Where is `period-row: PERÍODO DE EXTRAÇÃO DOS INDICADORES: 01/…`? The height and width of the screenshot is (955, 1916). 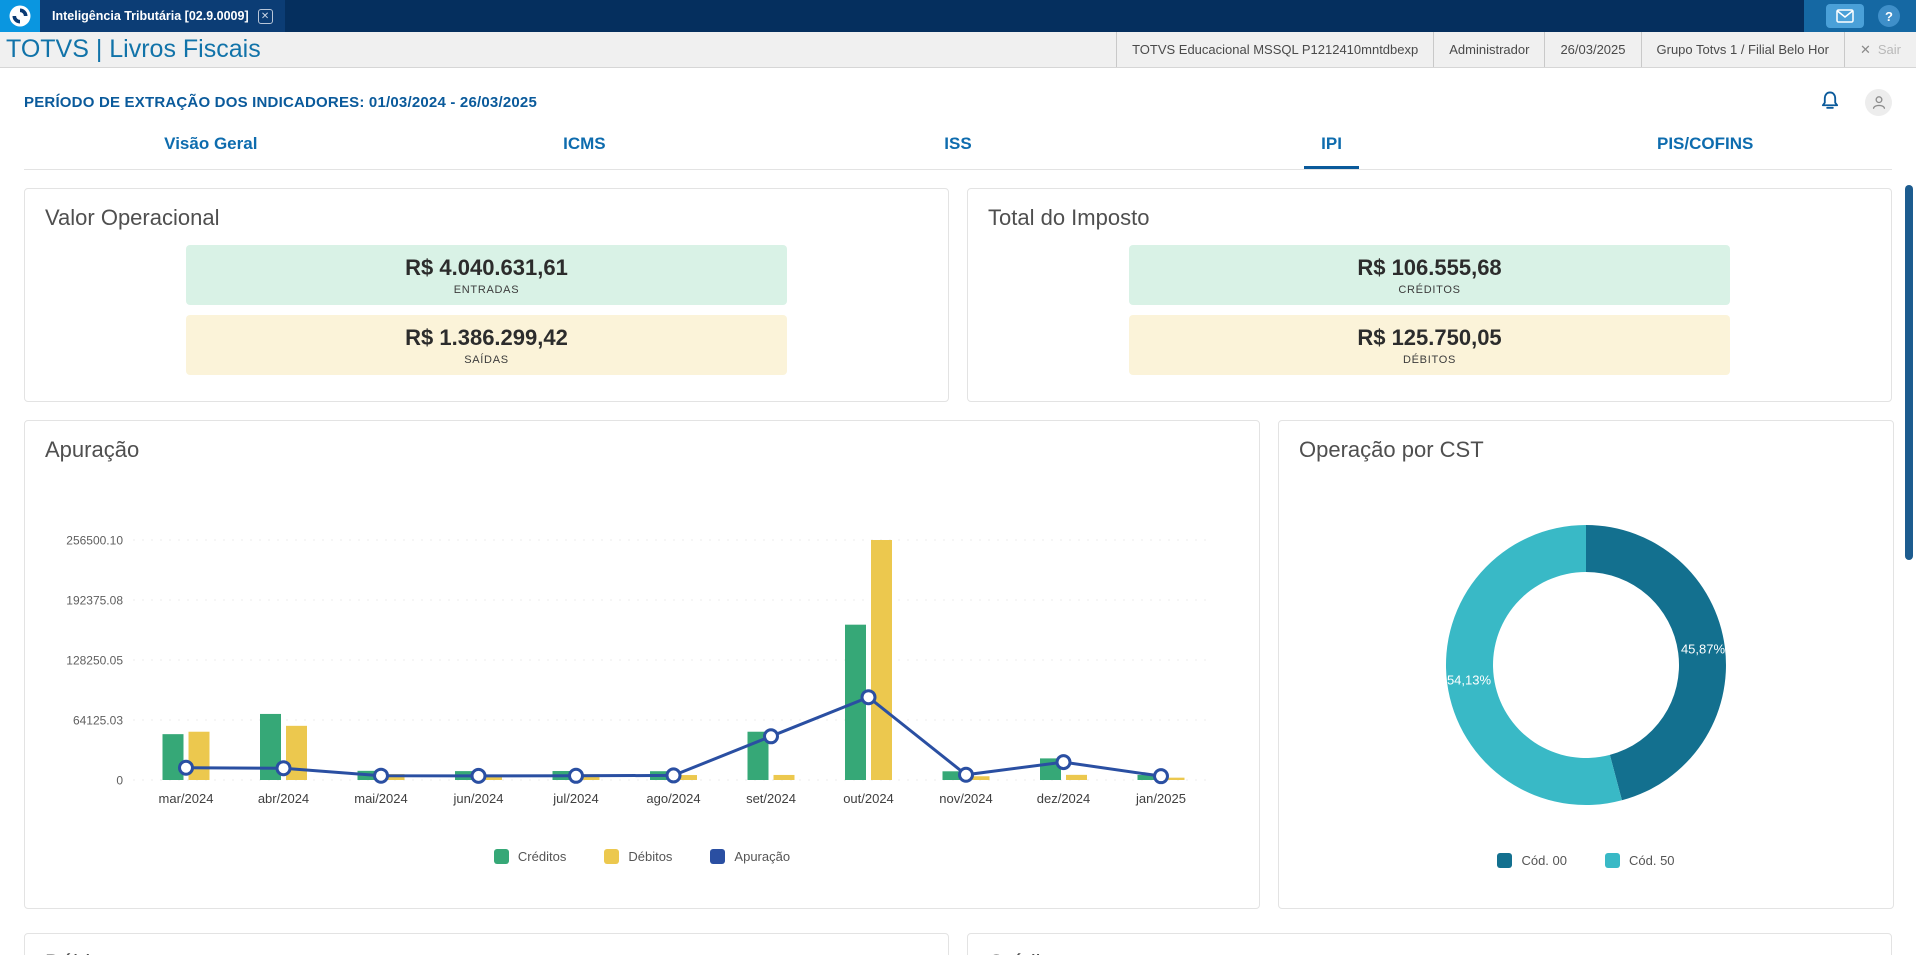
period-row: PERÍODO DE EXTRAÇÃO DOS INDICADORES: 01/… is located at coordinates (958, 92).